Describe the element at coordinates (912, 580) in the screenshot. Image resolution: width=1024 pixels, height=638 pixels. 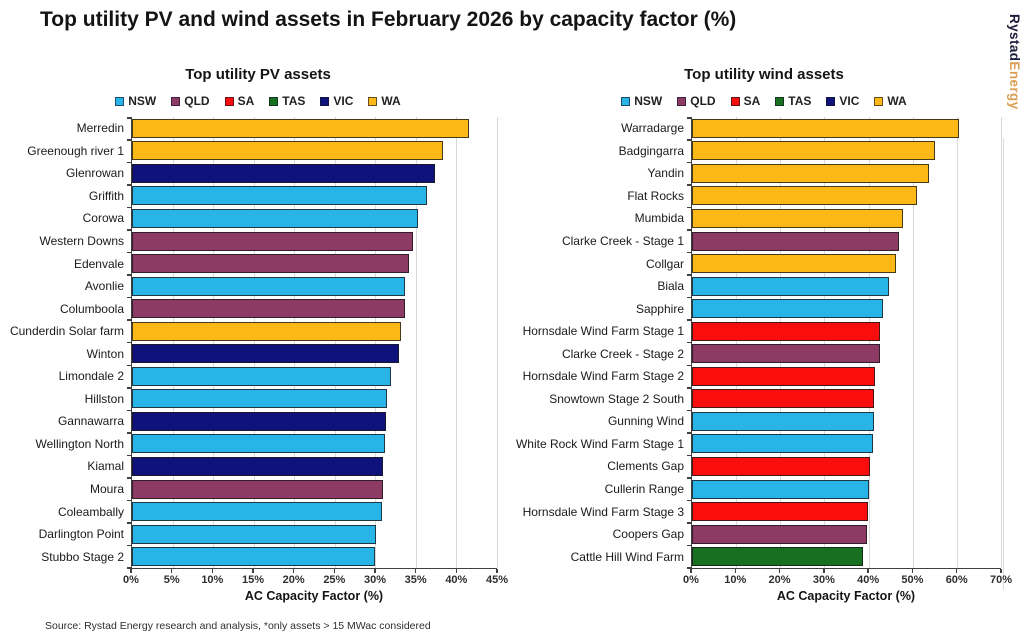
I see `tick-label: 50%` at that location.